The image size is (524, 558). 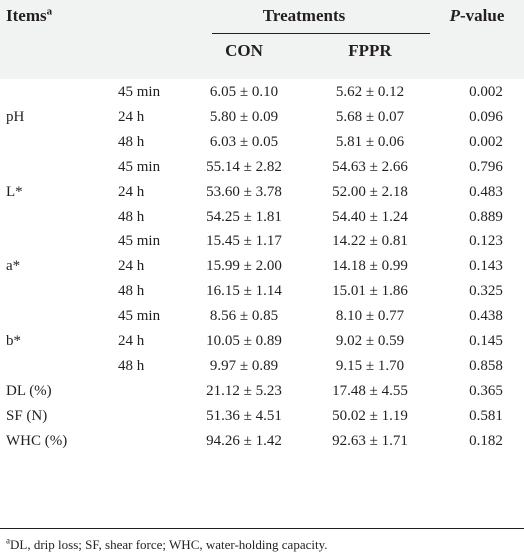 What do you see at coordinates (370, 415) in the screenshot?
I see `row-fppr-value: 50.02 ± 1.19` at bounding box center [370, 415].